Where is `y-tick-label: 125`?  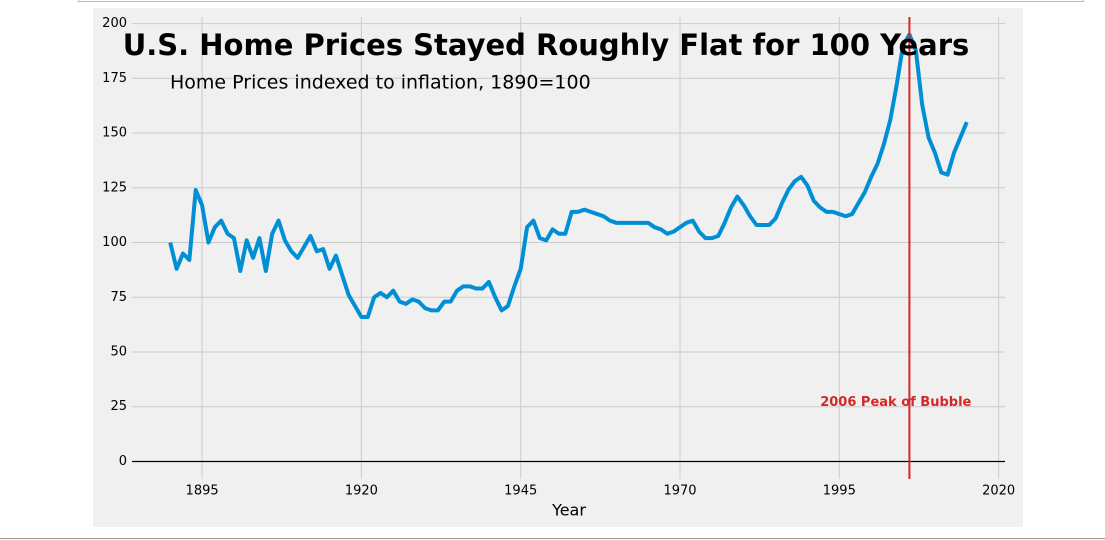
y-tick-label: 125 is located at coordinates (114, 187).